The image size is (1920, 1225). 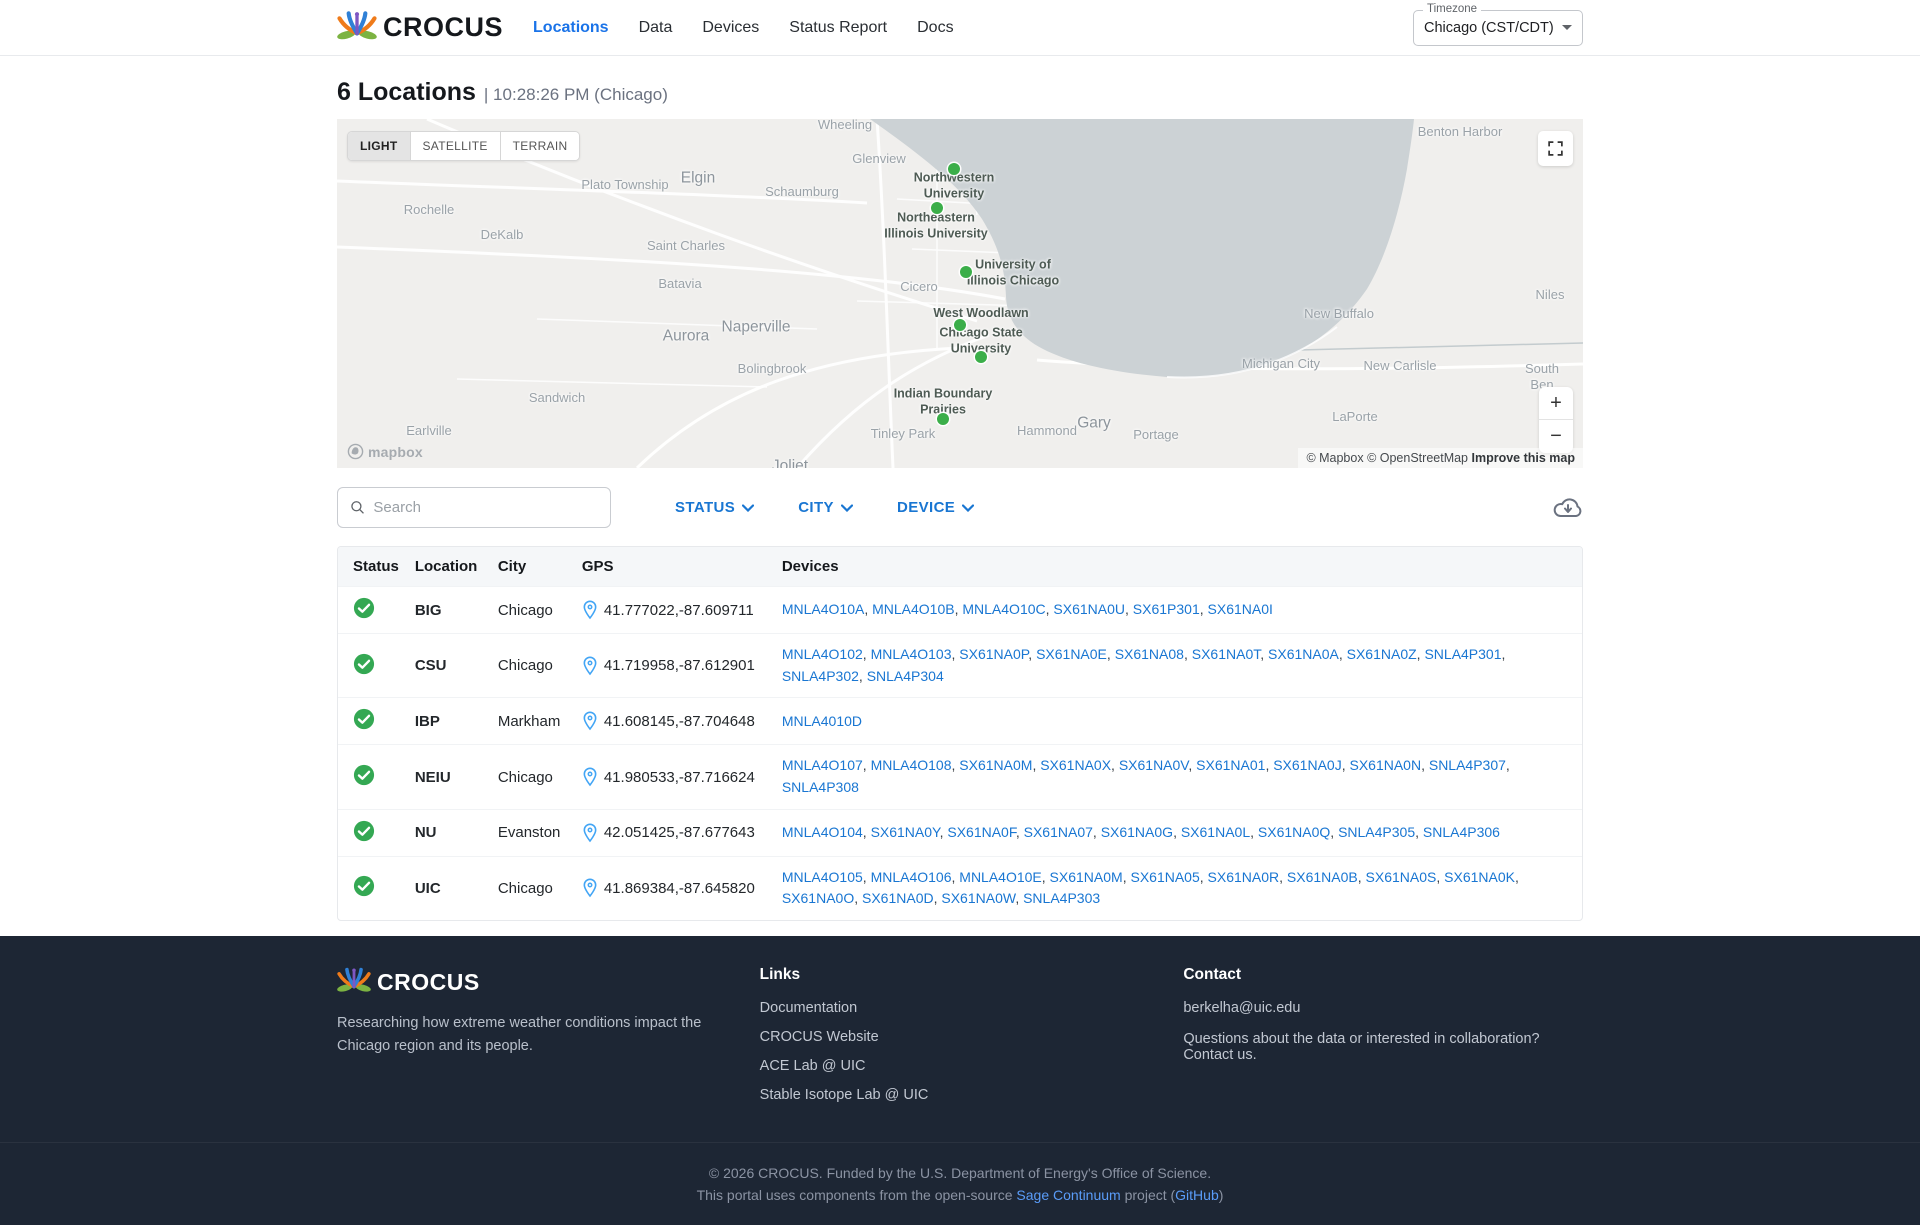 What do you see at coordinates (674, 777) in the screenshot?
I see `gps-value: 41.980533,-87.716624` at bounding box center [674, 777].